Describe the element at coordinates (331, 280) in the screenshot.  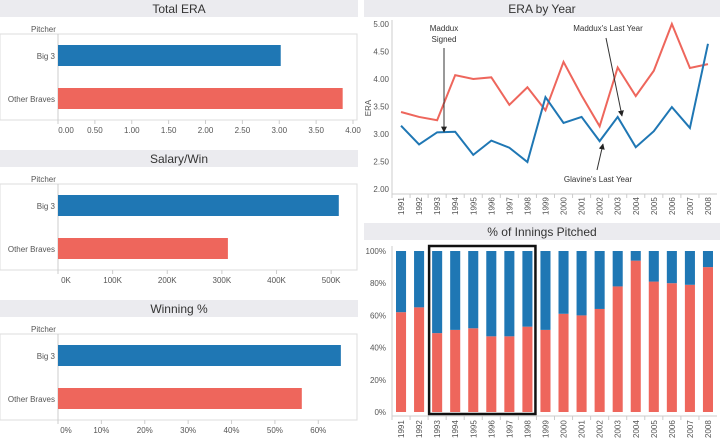
I see `tick-label: 500K` at that location.